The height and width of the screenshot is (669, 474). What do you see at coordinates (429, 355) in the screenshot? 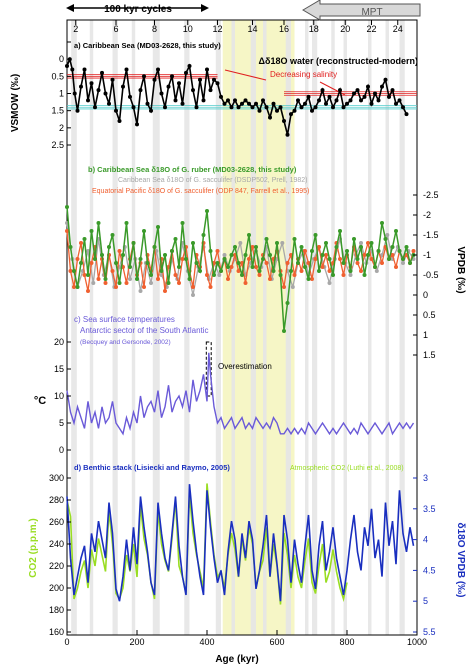
I see `panel-b-y-tick-label-0: 1.5` at bounding box center [429, 355].